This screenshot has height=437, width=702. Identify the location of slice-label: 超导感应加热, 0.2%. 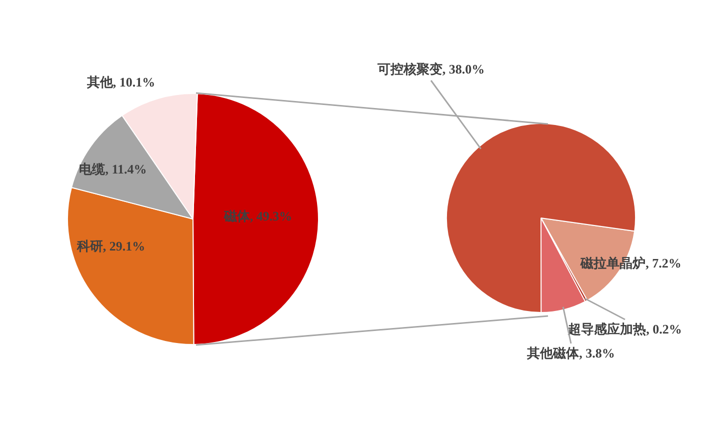
(624, 328).